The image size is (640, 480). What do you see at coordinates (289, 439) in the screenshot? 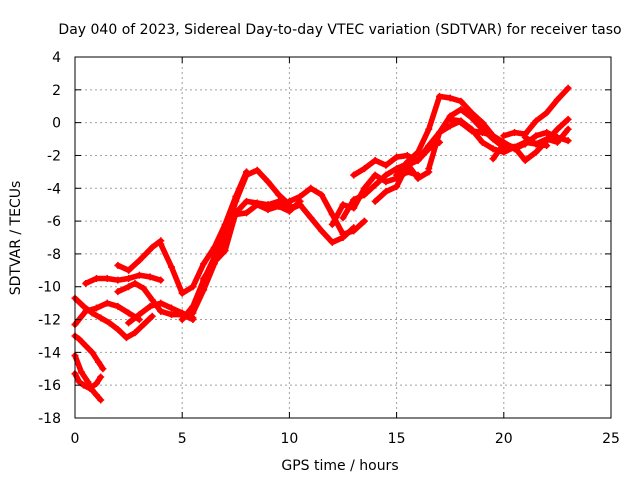
I see `x-tick-label: 10` at bounding box center [289, 439].